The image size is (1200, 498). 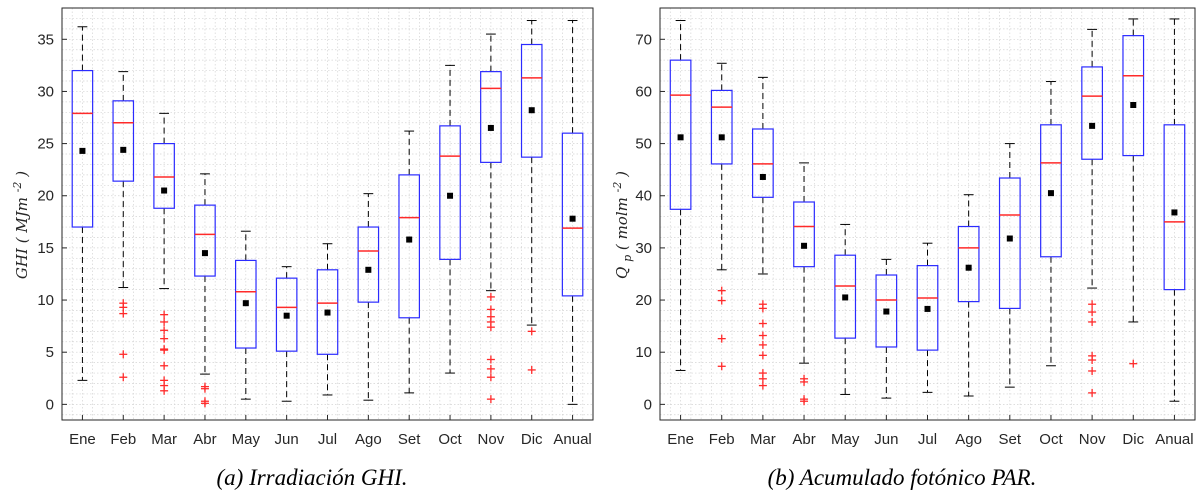 I want to click on y-axis-label-par: Q p ( molm -2 ), so click(x=621, y=225).